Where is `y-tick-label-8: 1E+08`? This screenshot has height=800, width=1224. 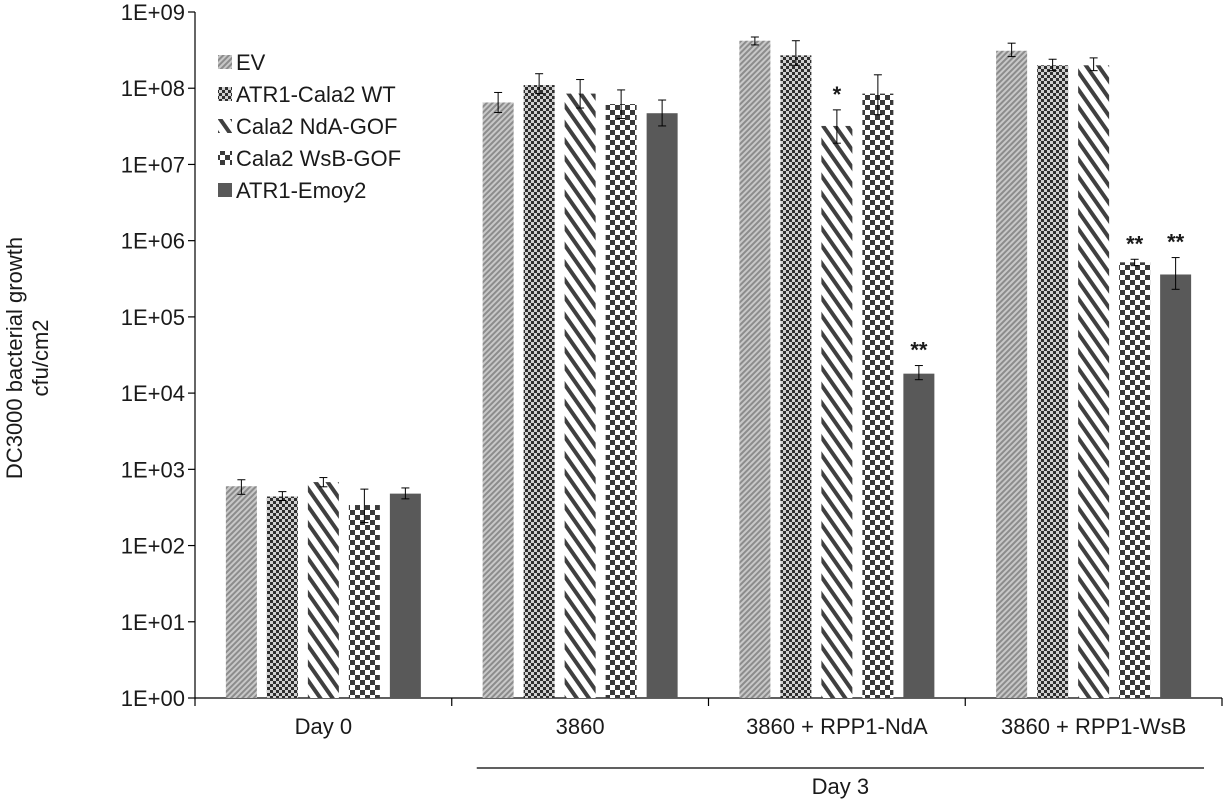 y-tick-label-8: 1E+08 is located at coordinates (153, 88).